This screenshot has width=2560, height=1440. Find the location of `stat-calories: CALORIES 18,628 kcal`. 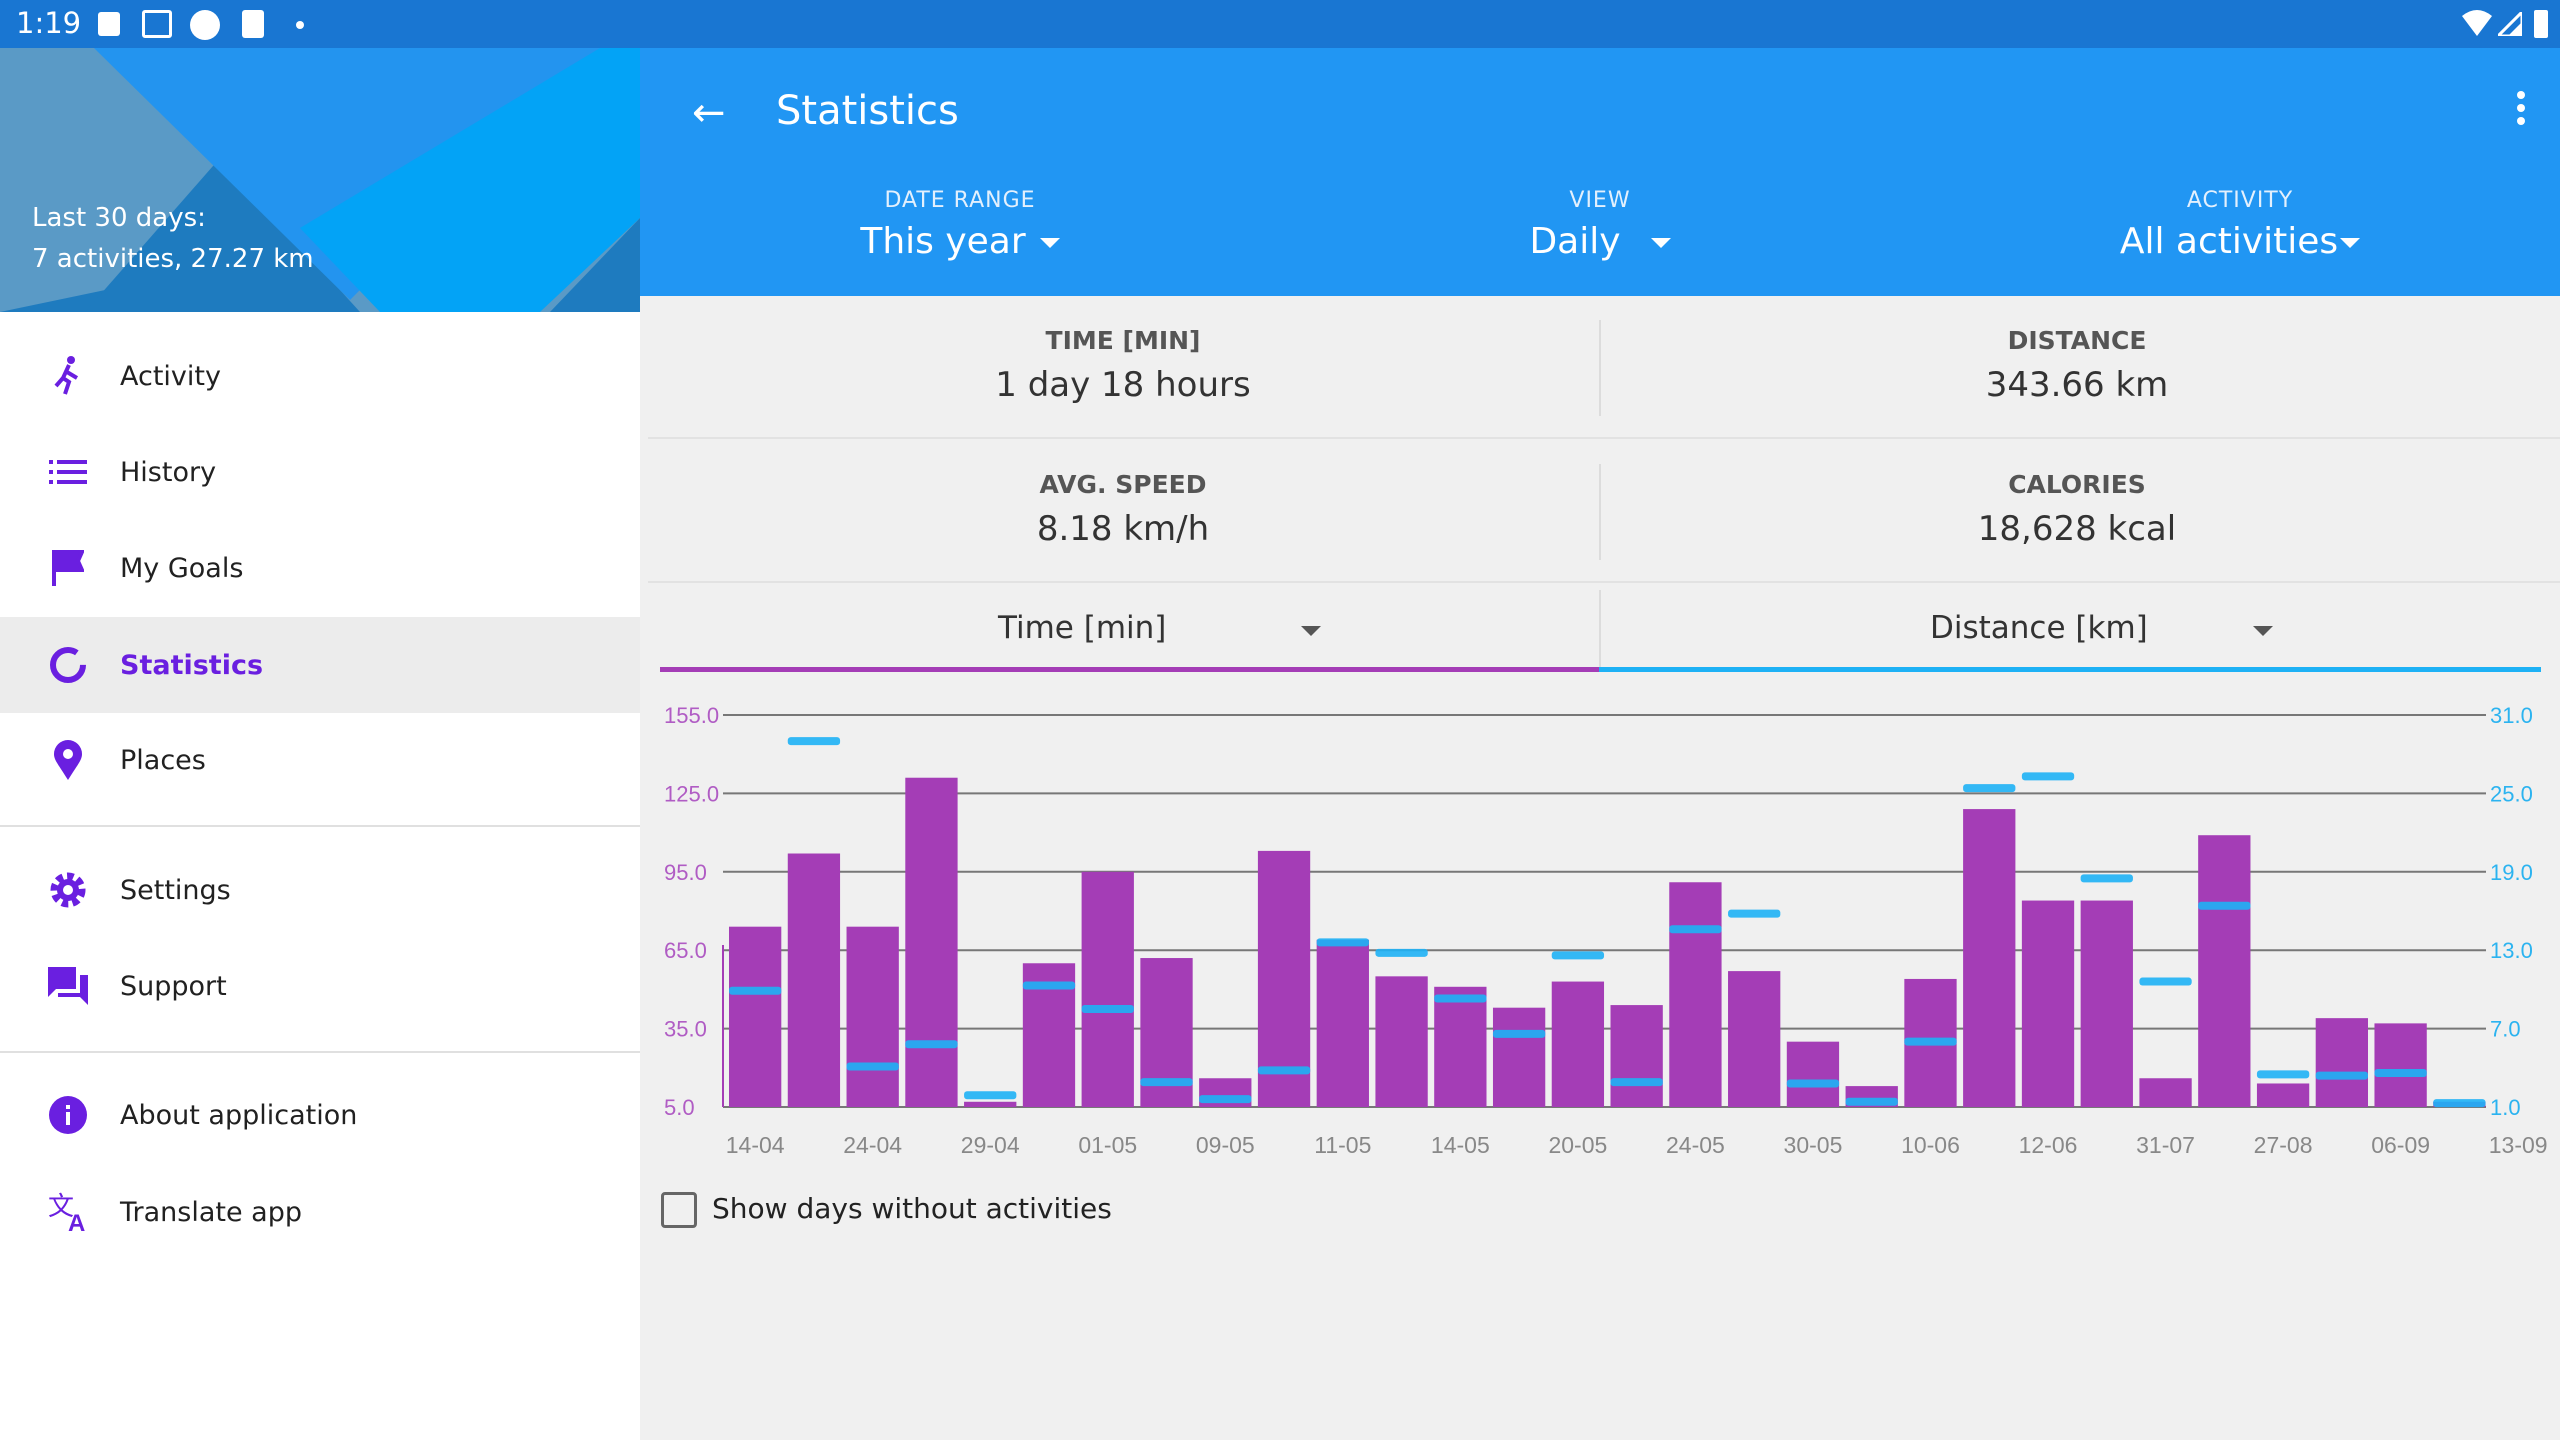

stat-calories: CALORIES 18,628 kcal is located at coordinates (2077, 509).